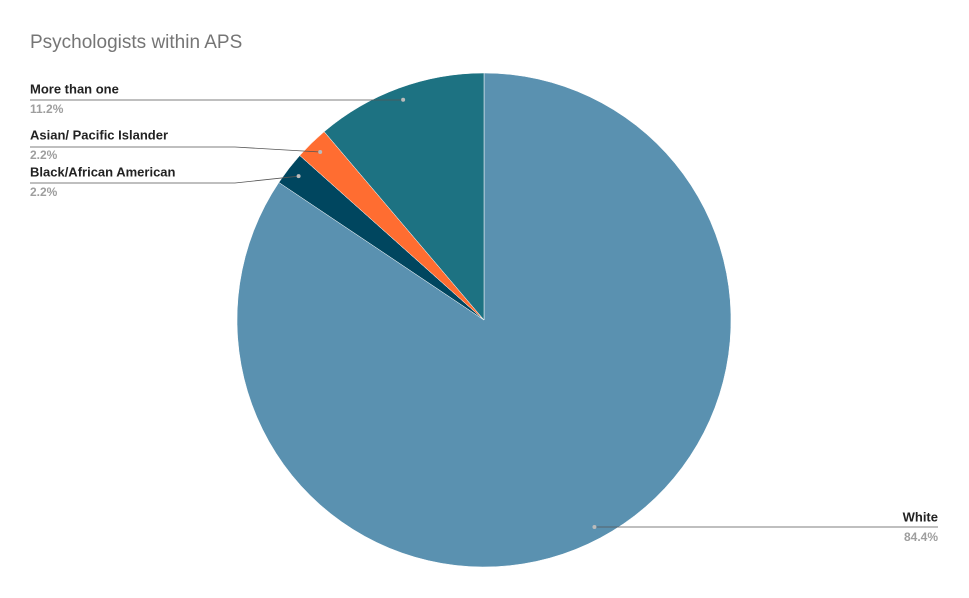 Image resolution: width=969 pixels, height=598 pixels. Describe the element at coordinates (74, 88) in the screenshot. I see `slice-label: More than one` at that location.